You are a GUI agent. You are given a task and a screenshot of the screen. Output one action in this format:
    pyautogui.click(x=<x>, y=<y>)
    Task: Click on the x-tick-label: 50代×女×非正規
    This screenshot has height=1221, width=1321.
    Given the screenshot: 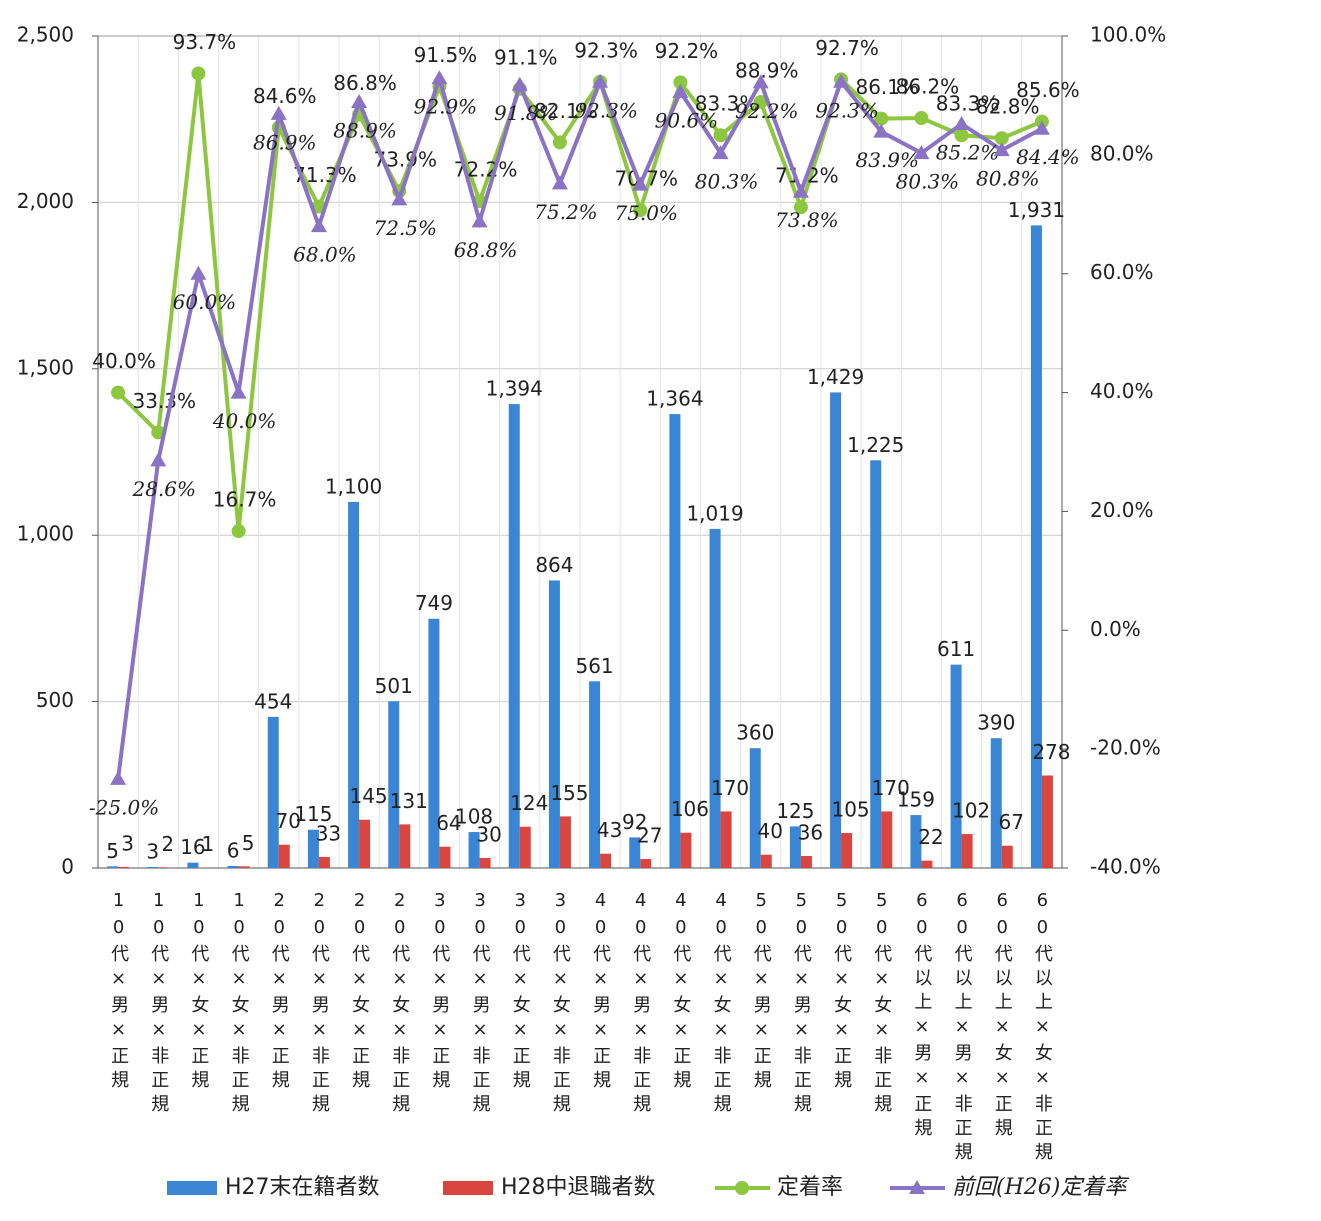 What is the action you would take?
    pyautogui.click(x=881, y=1004)
    